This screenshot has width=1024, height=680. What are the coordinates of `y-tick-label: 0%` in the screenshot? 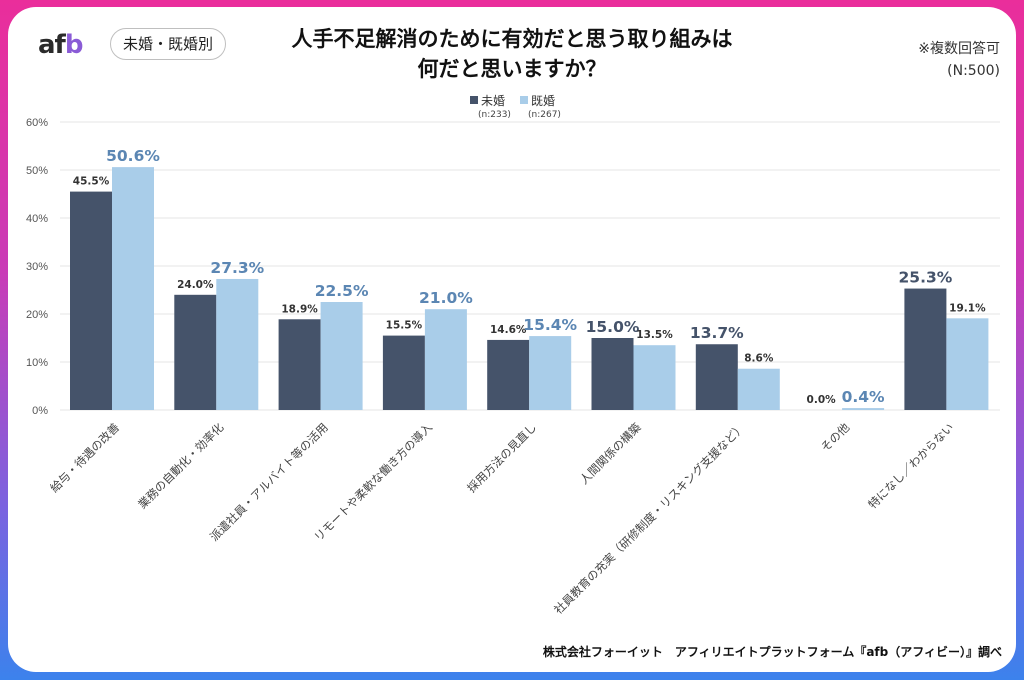 It's located at (40, 411).